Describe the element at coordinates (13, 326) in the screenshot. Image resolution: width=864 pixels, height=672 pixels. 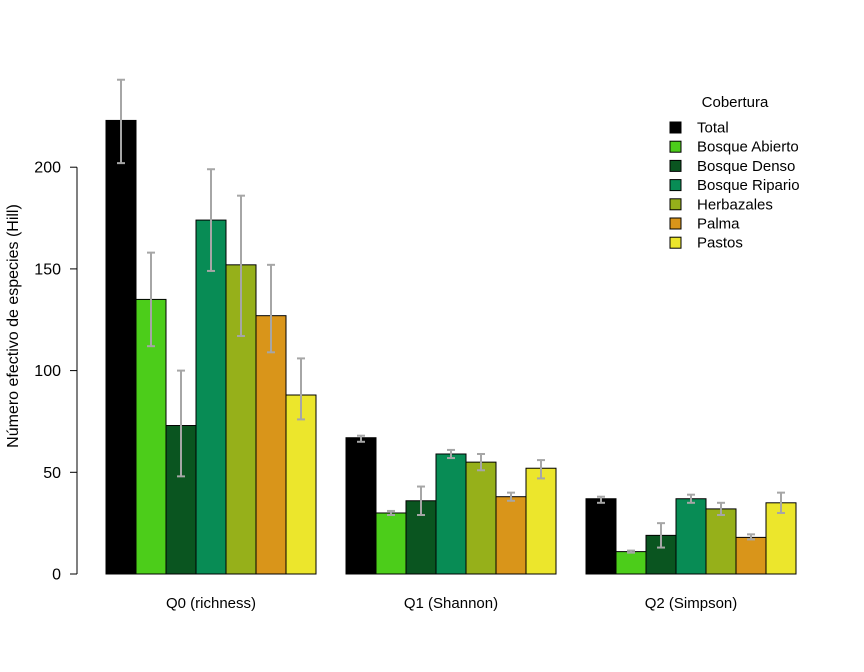
I see `y-axis-label: Número efectivo de especies (Hill)` at that location.